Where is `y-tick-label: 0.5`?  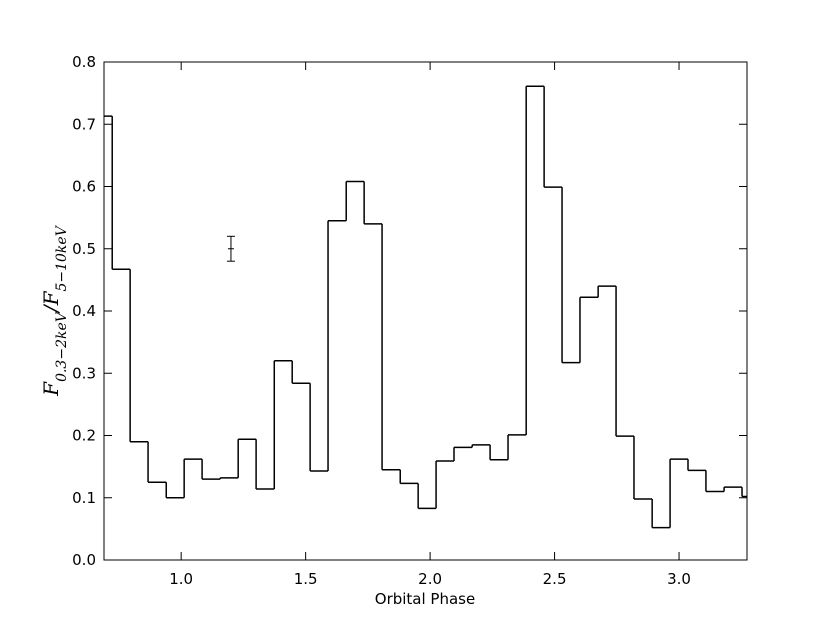
y-tick-label: 0.5 is located at coordinates (84, 249).